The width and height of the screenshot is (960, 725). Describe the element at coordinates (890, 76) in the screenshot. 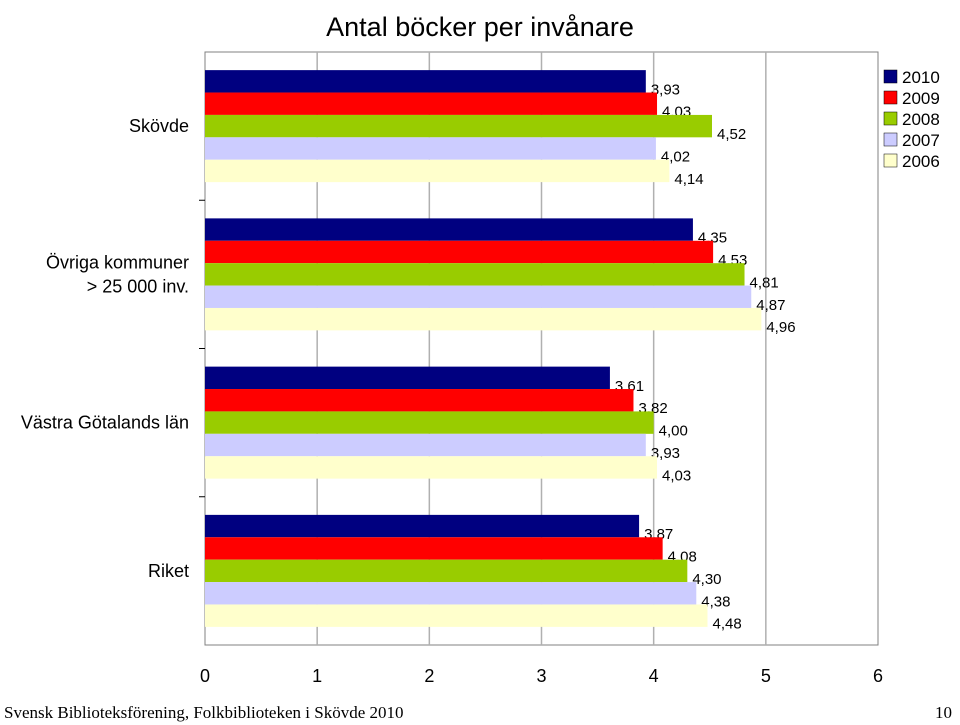

I see `legend-swatch-2010` at that location.